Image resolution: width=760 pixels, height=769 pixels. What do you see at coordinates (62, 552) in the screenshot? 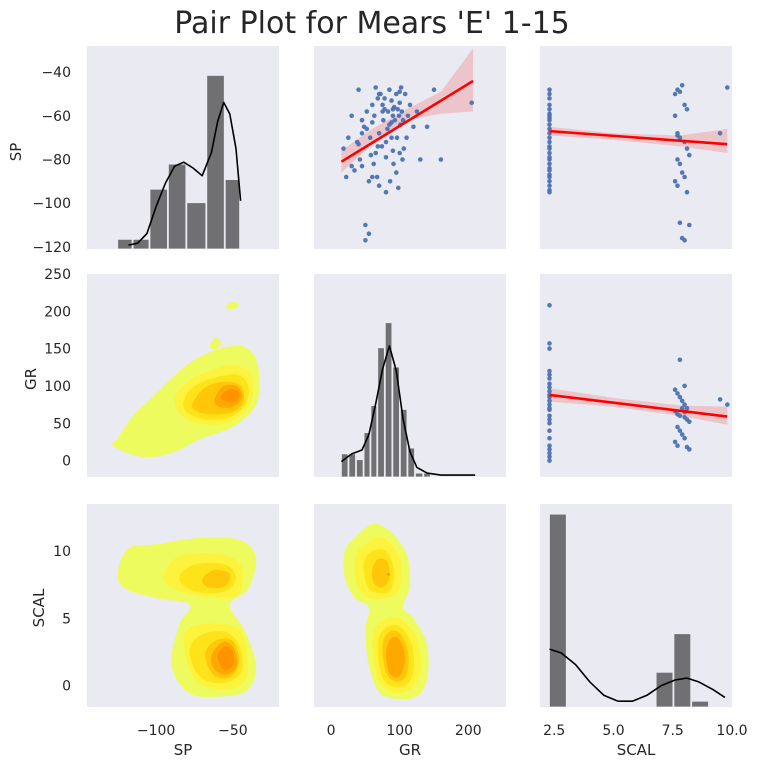
I see `y-tick-label-scal: 10` at bounding box center [62, 552].